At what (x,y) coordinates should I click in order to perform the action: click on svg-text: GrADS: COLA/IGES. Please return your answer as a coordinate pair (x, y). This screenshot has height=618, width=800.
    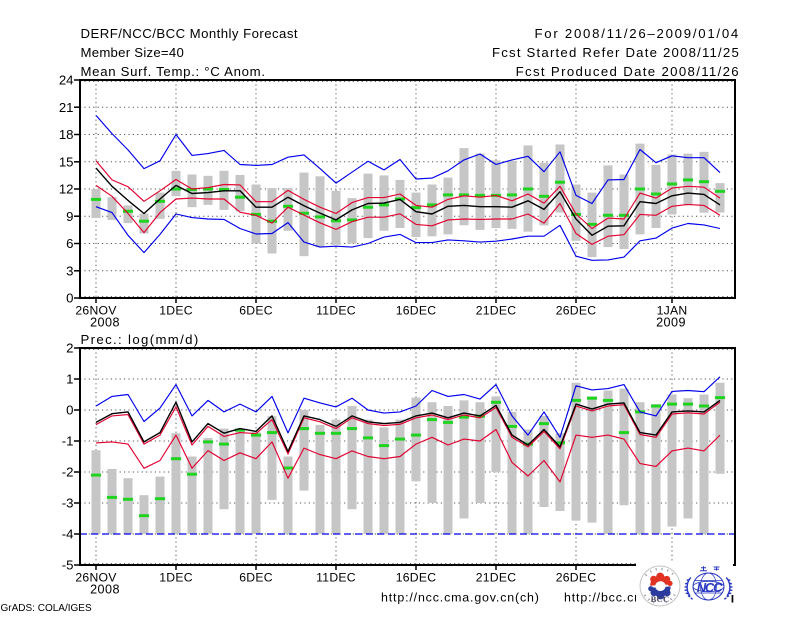
    Looking at the image, I should click on (46, 608).